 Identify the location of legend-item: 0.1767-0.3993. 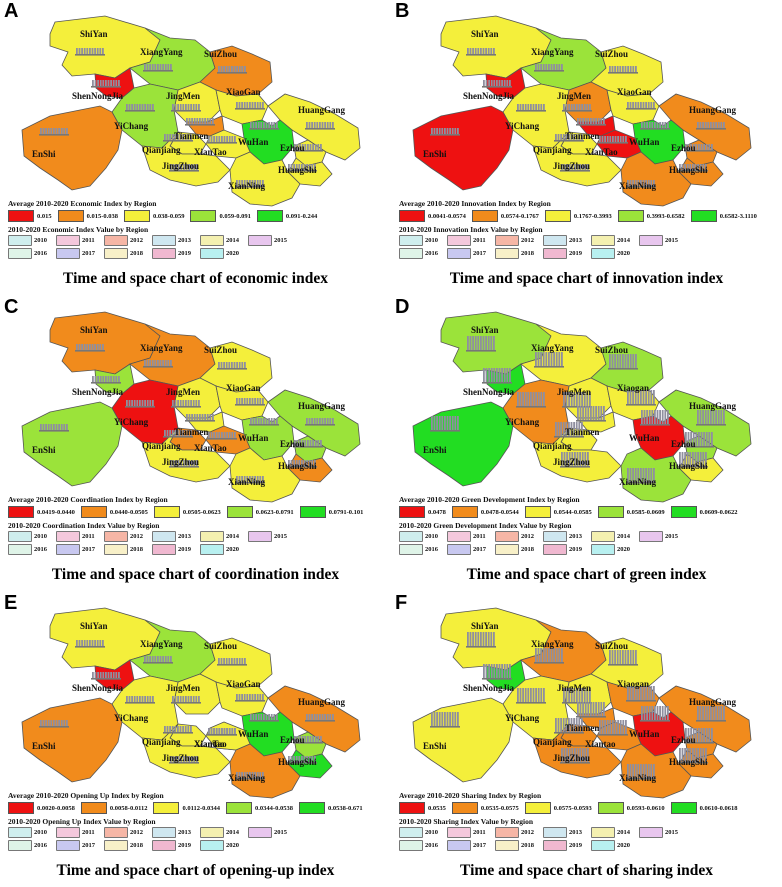
(578, 216).